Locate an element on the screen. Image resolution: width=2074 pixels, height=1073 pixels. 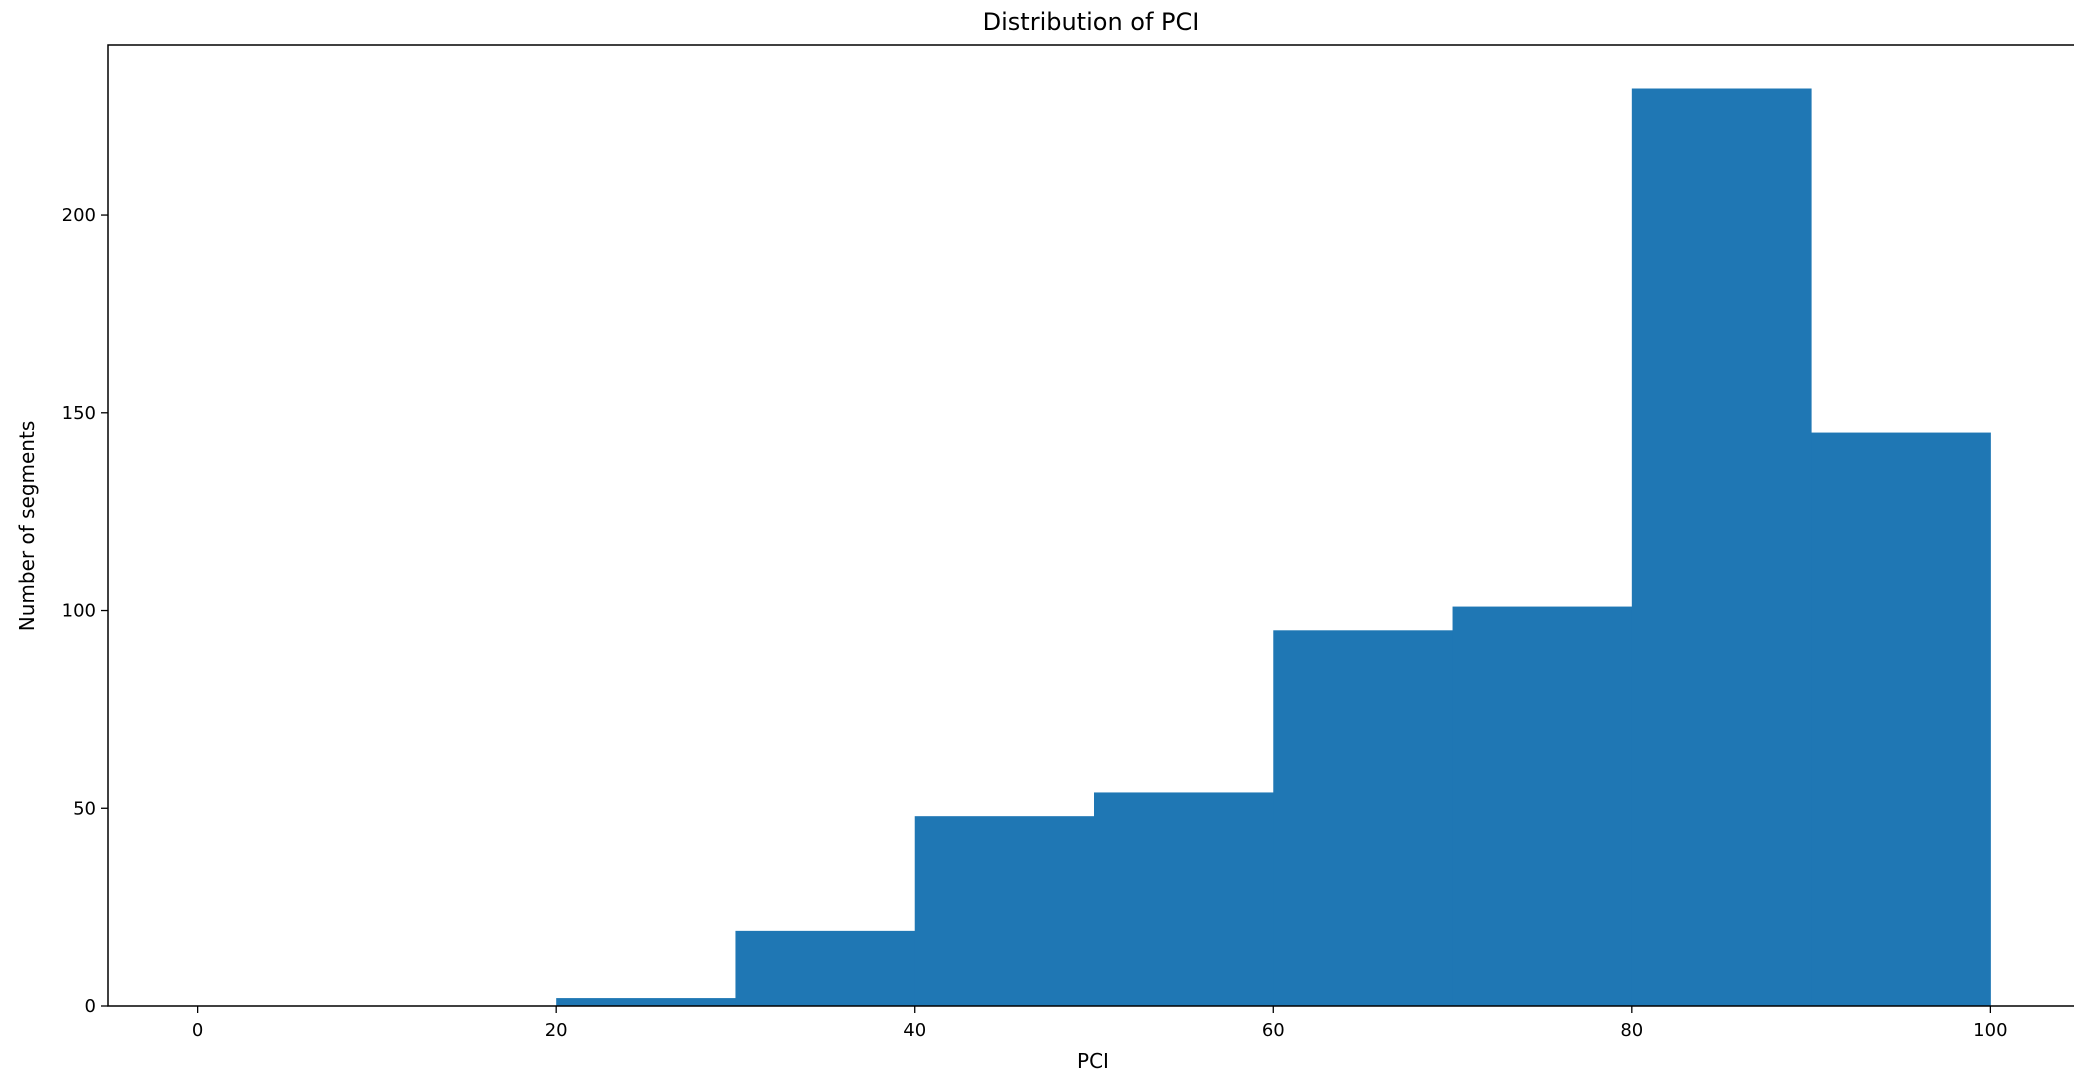
x-tick-label: 60 is located at coordinates (1273, 1030).